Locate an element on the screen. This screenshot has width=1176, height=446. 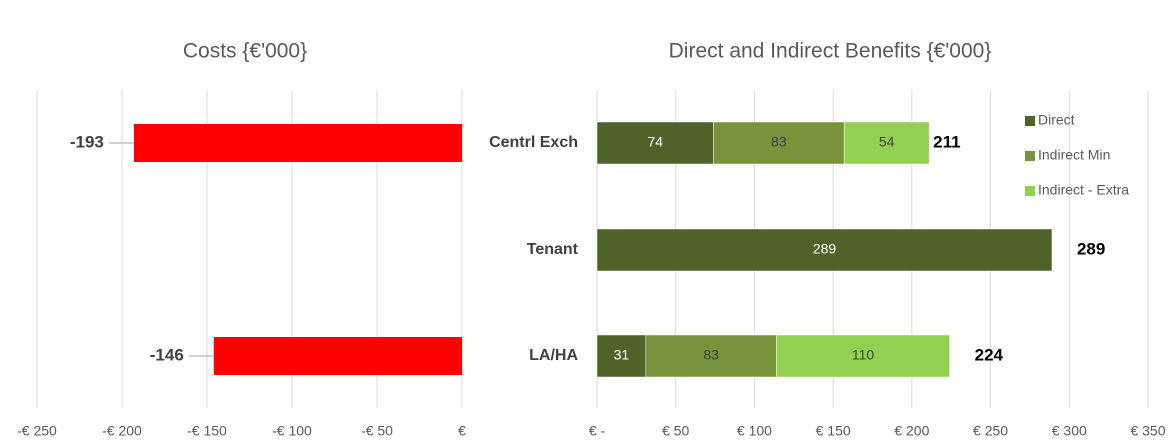
legend-label: Indirect Min is located at coordinates (1074, 155).